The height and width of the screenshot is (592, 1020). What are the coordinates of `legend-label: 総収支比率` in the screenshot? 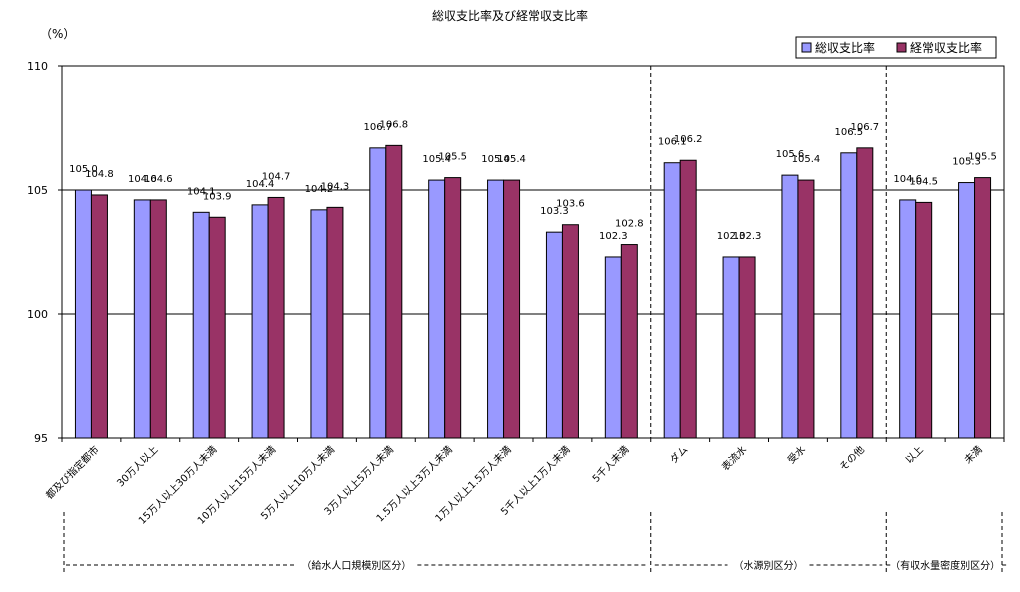 It's located at (845, 47).